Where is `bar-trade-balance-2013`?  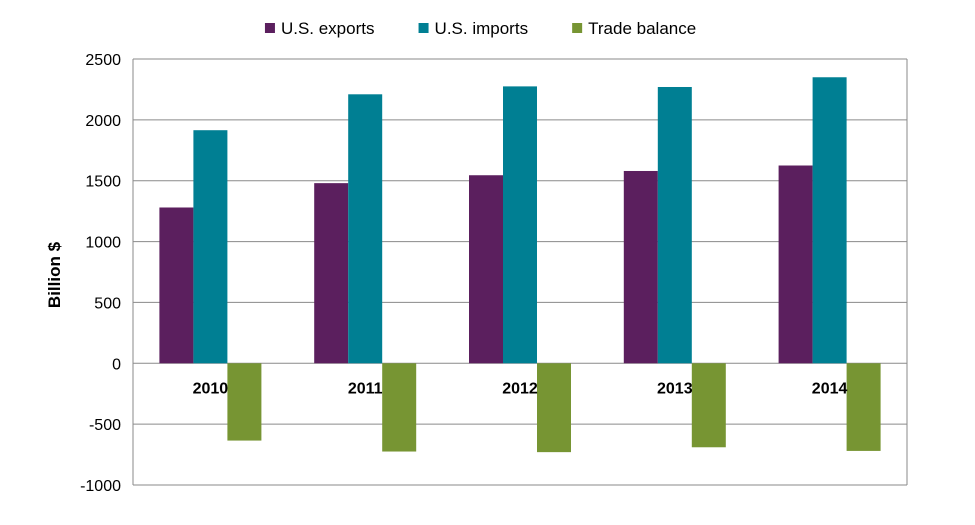
bar-trade-balance-2013 is located at coordinates (708, 405).